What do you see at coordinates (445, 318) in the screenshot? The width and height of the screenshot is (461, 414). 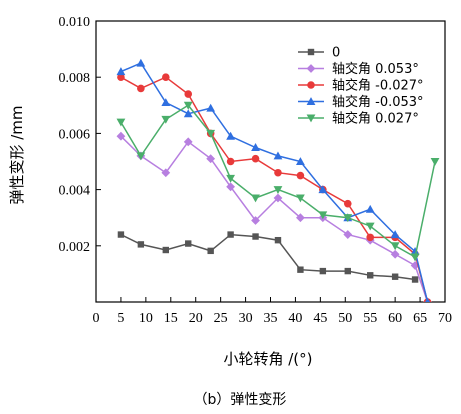 I see `x-tick-label: 70` at bounding box center [445, 318].